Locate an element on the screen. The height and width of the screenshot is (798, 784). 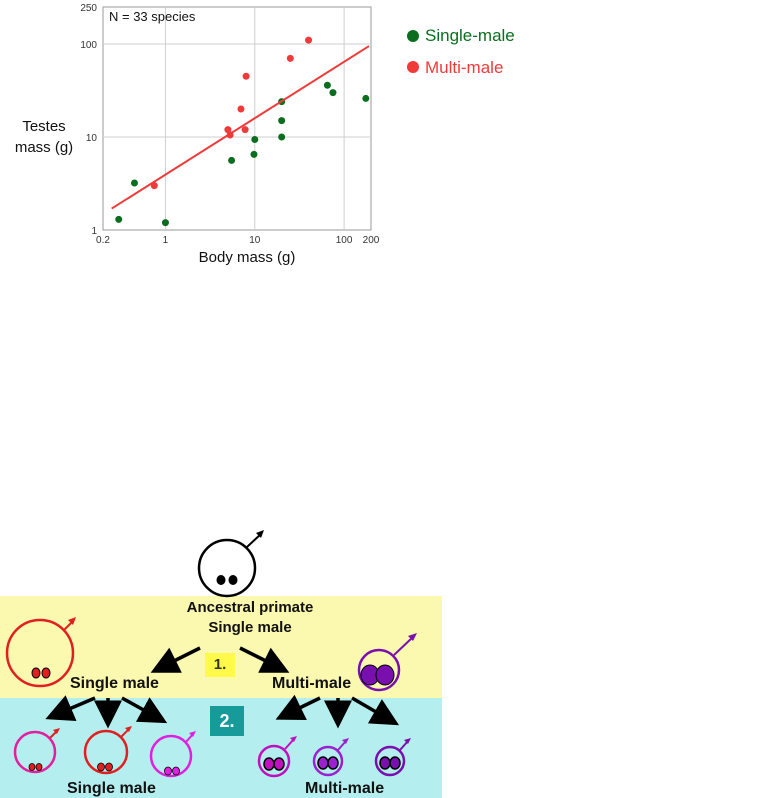
single-male-descendant-3-icon is located at coordinates (172, 754).